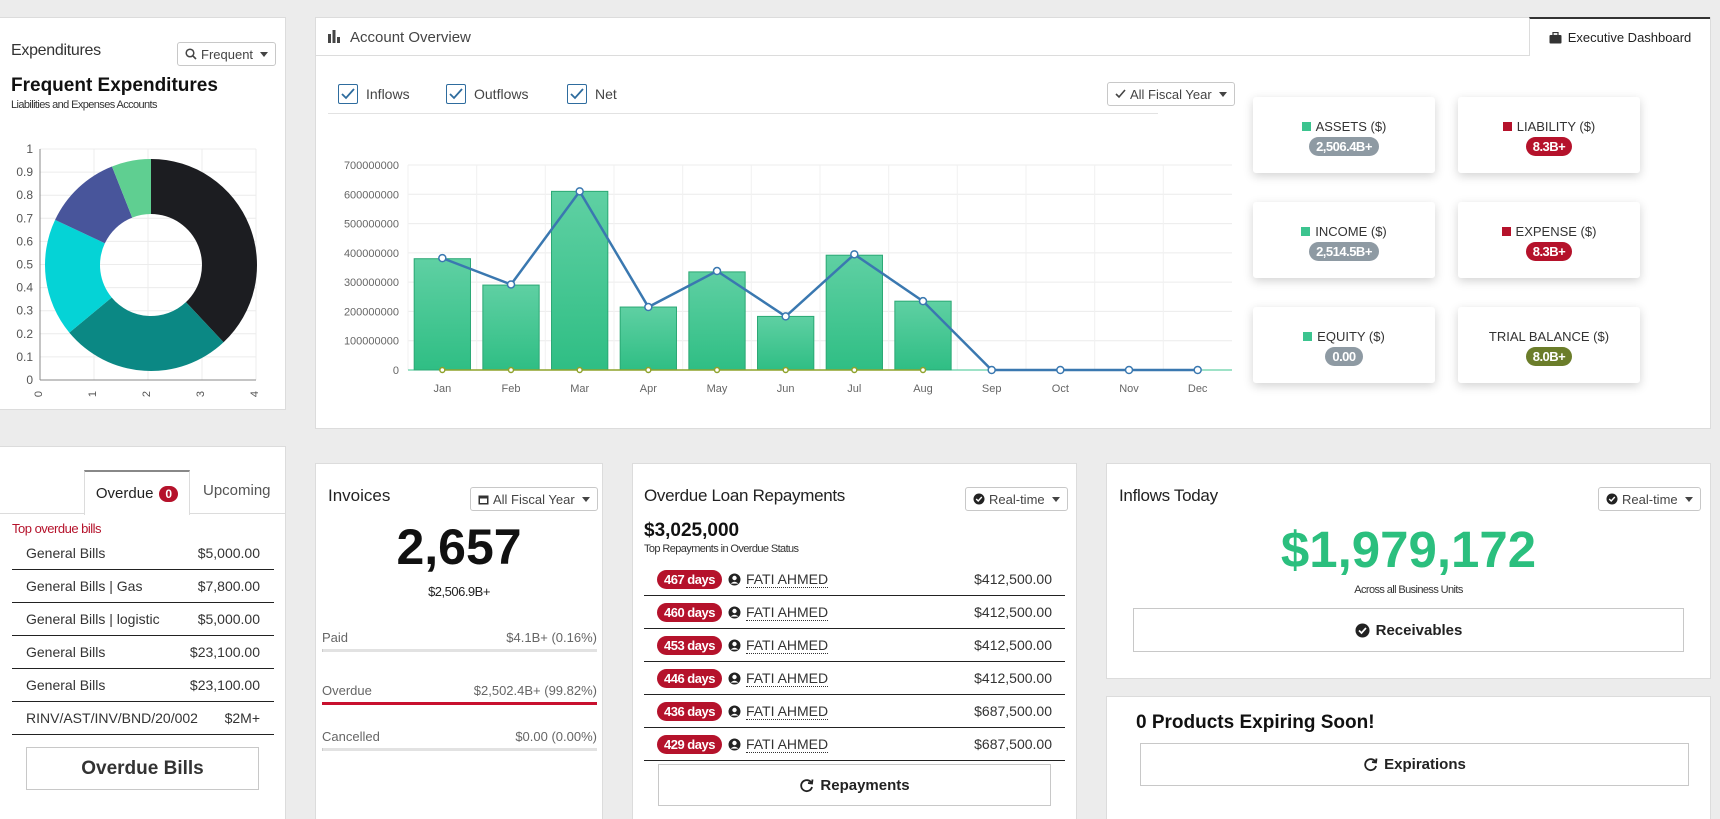 Image resolution: width=1720 pixels, height=819 pixels. I want to click on kpi-liability: LIABILITY ($) 8.3B+, so click(1549, 135).